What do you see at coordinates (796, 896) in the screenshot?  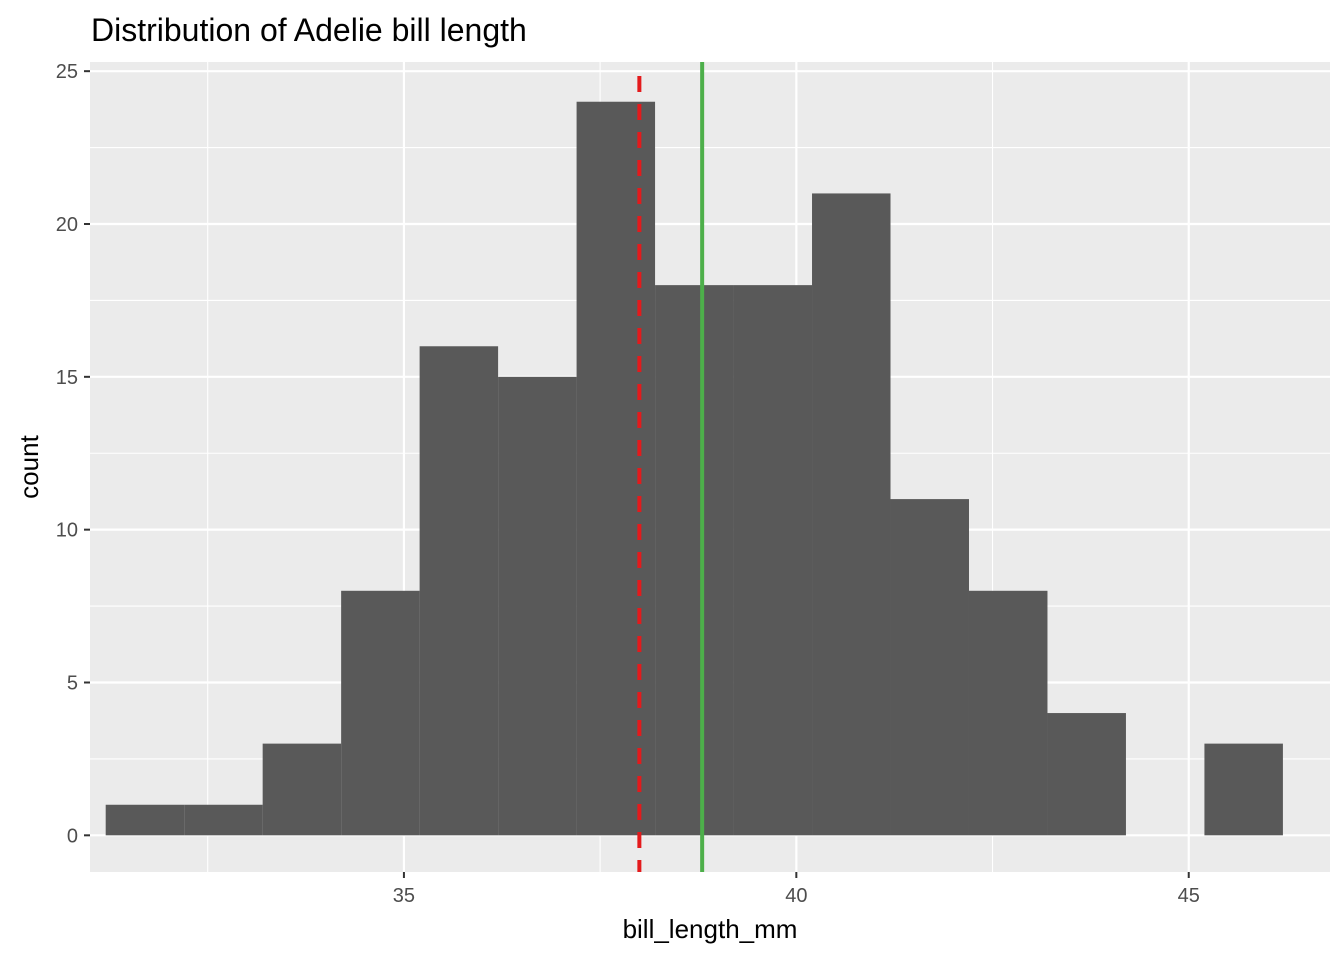 I see `x-tick-label: 40` at bounding box center [796, 896].